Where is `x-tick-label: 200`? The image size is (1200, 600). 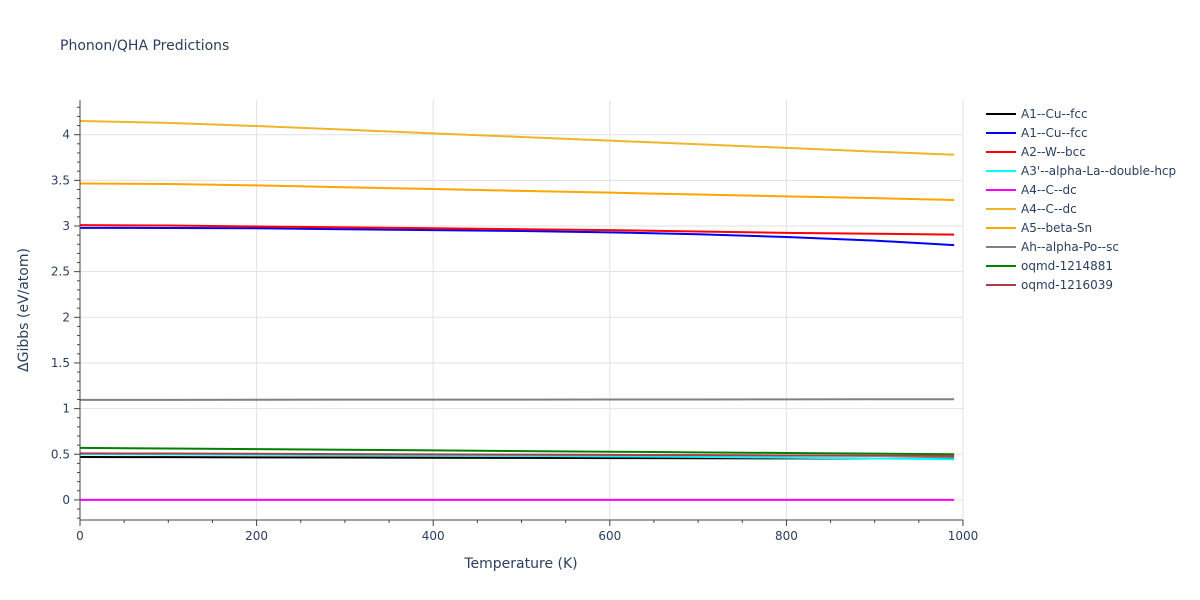 x-tick-label: 200 is located at coordinates (256, 536).